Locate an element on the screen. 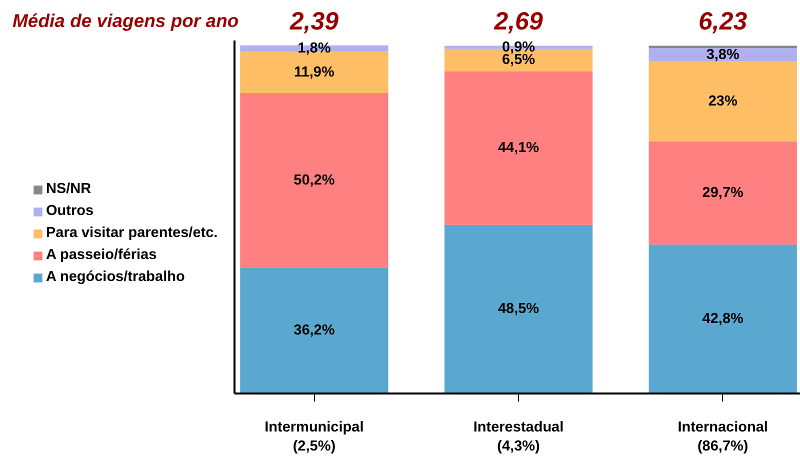  data-label: 50,2% is located at coordinates (314, 180).